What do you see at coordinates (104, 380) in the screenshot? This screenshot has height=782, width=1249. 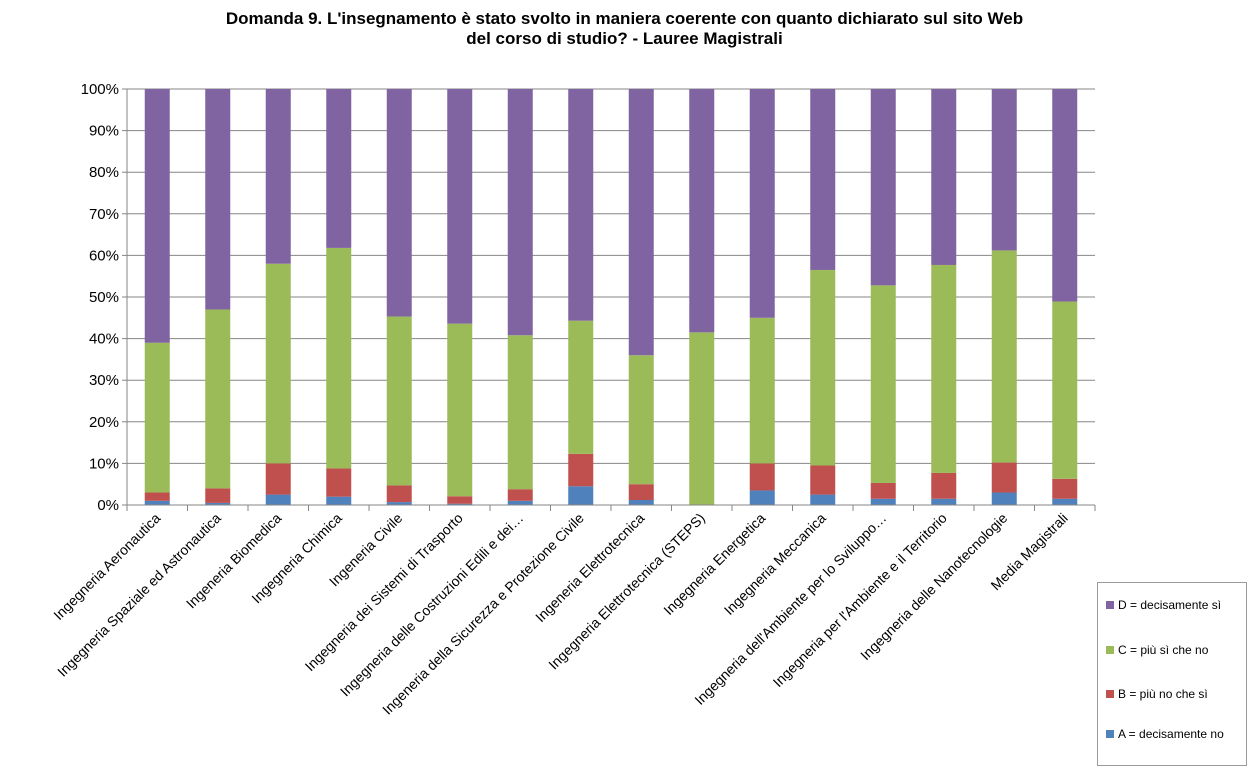 I see `y-tick-label: 30%` at bounding box center [104, 380].